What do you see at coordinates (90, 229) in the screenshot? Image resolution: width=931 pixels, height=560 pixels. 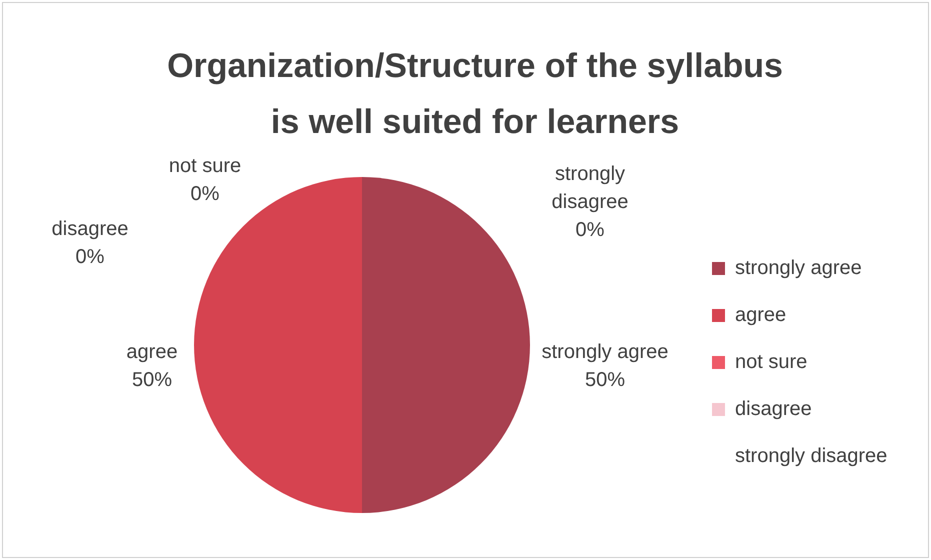 I see `category-label: disagree` at bounding box center [90, 229].